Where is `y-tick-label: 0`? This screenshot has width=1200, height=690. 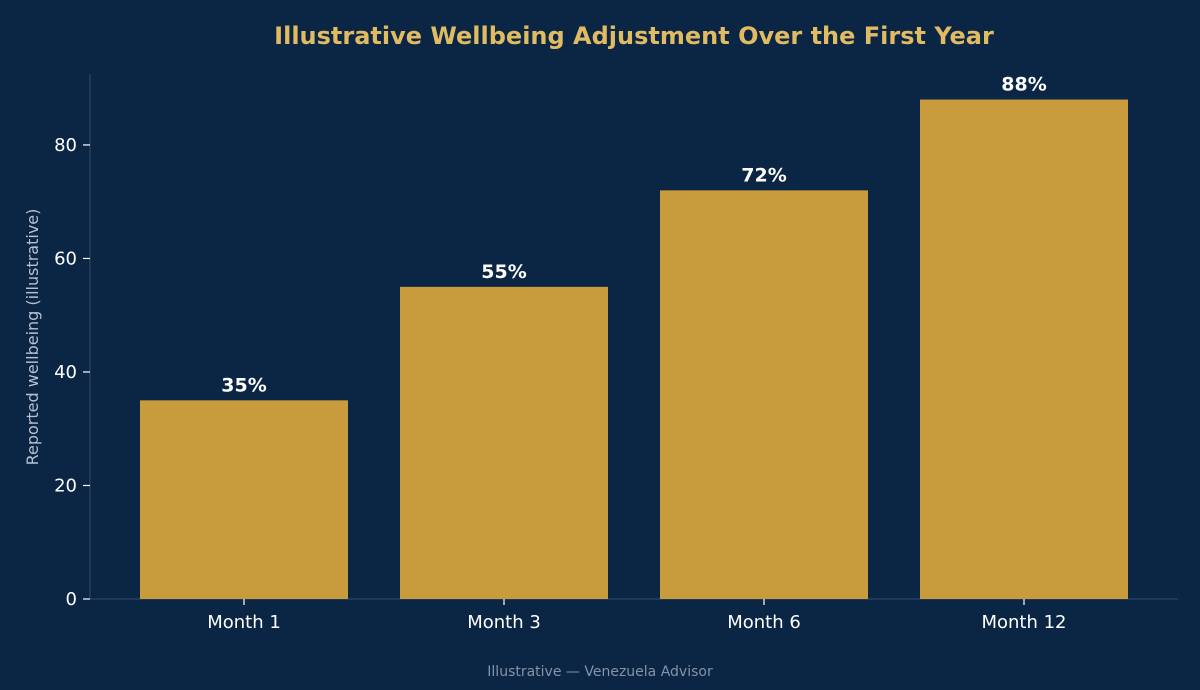 y-tick-label: 0 is located at coordinates (71, 599).